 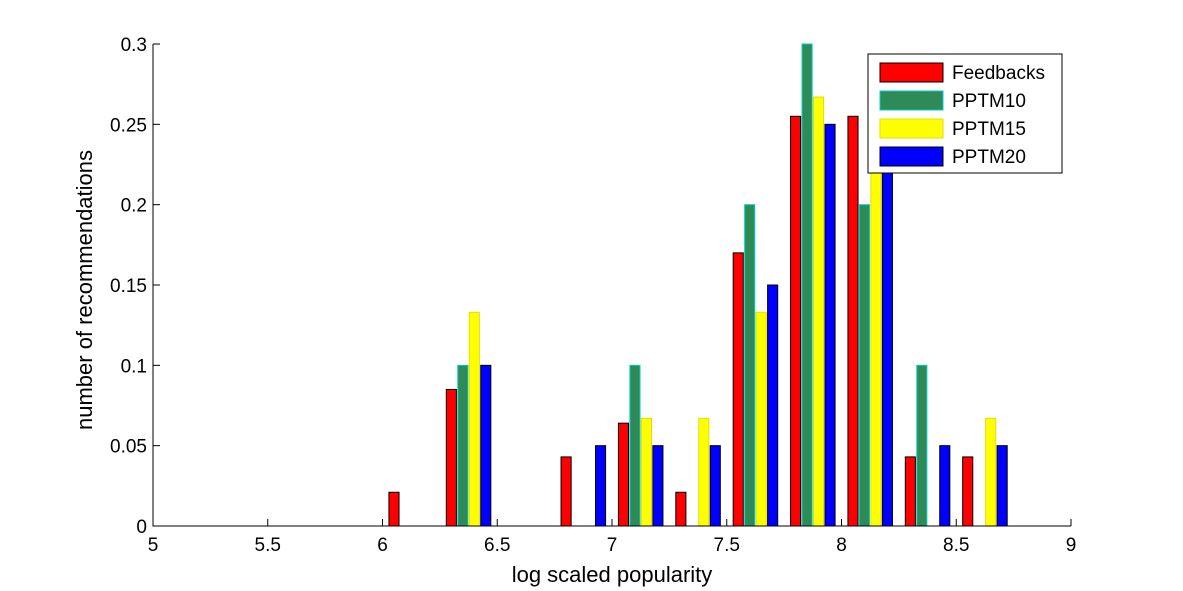 What do you see at coordinates (153, 545) in the screenshot?
I see `x-tick-label: 5` at bounding box center [153, 545].